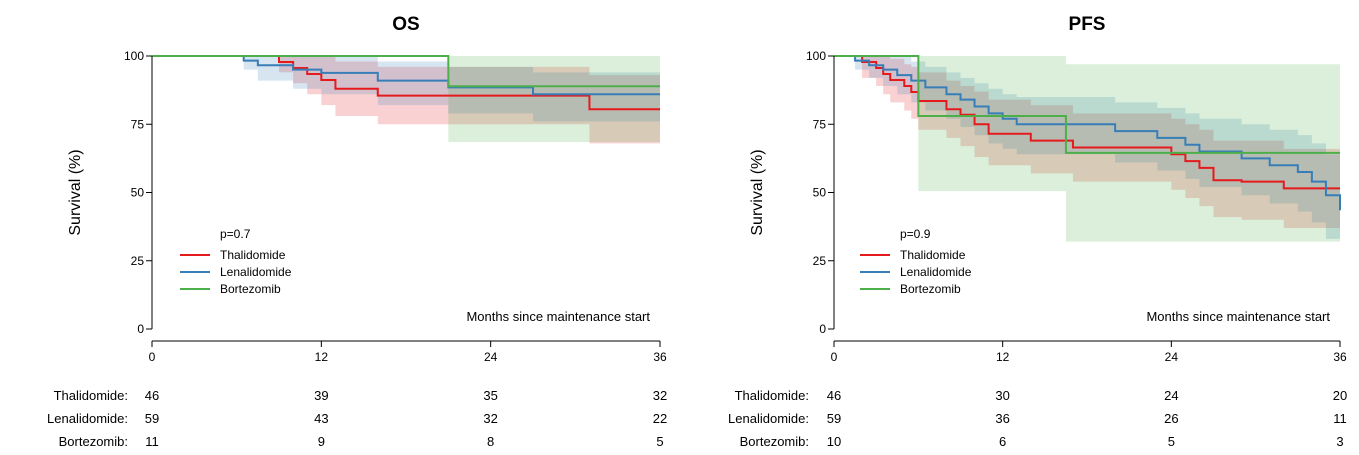 The image size is (1359, 455). What do you see at coordinates (321, 418) in the screenshot?
I see `risk-table-value: 43` at bounding box center [321, 418].